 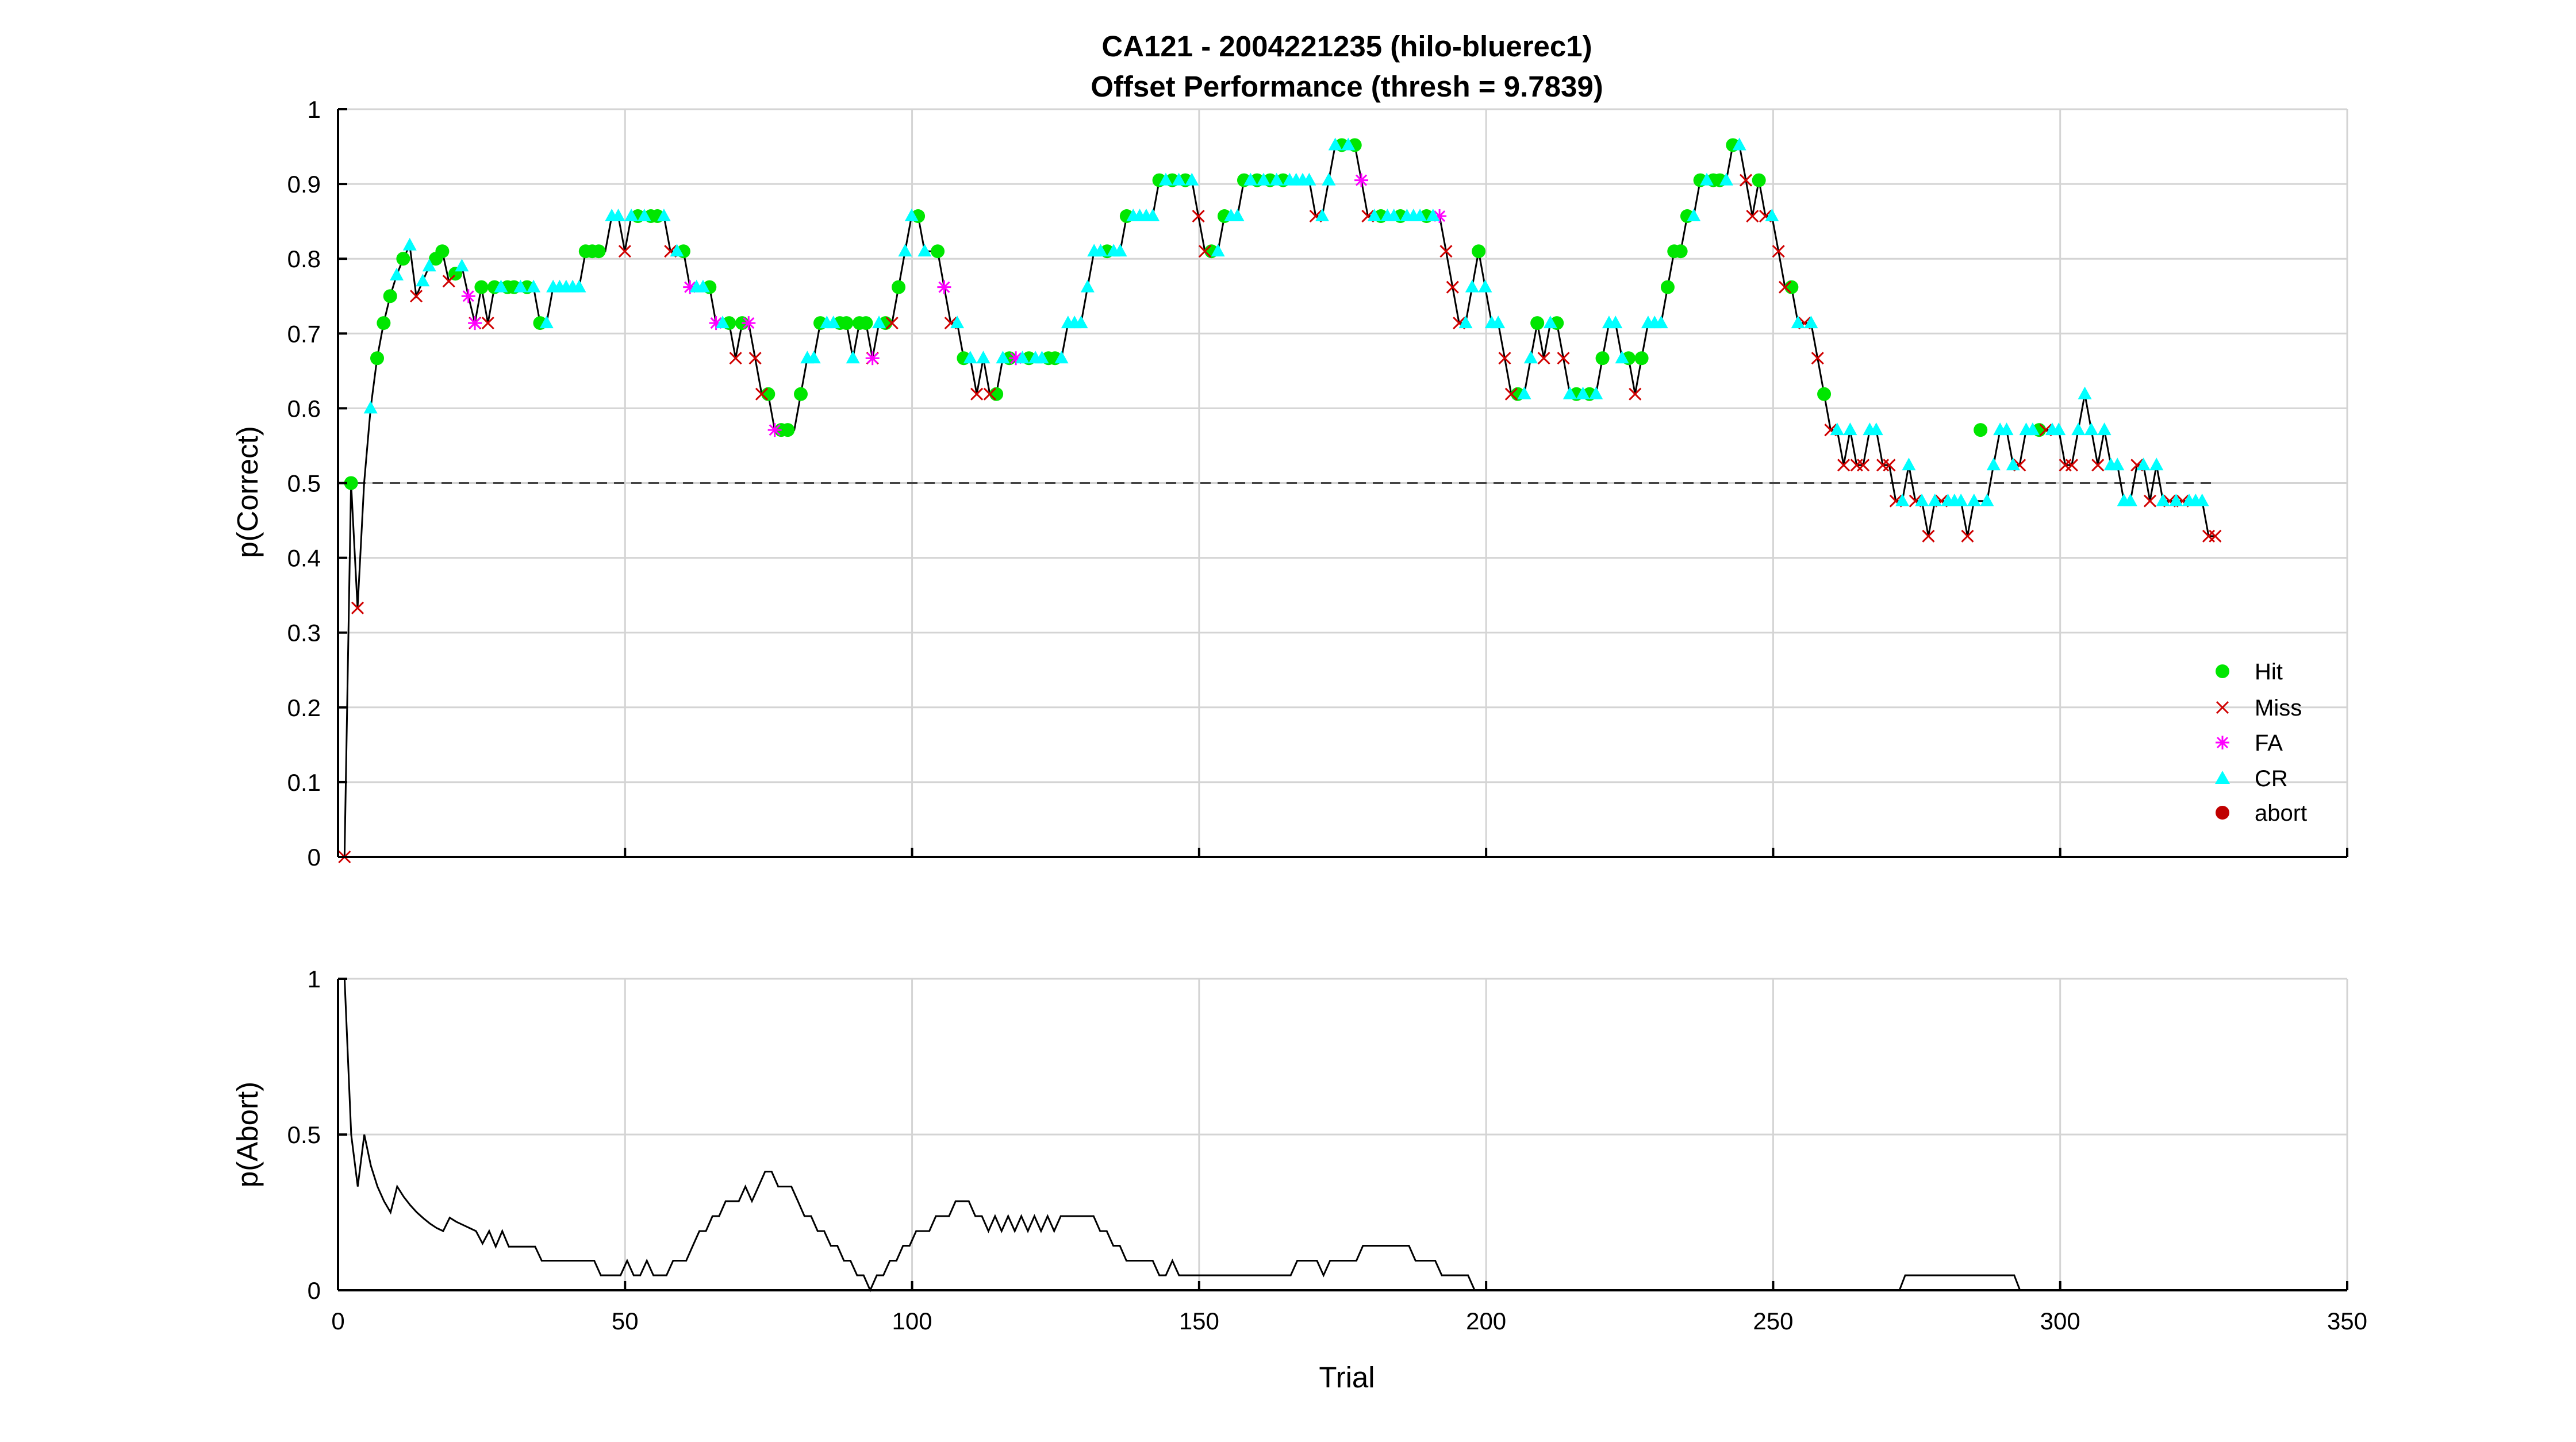 I want to click on y-tick-label: 0.6, so click(x=304, y=408).